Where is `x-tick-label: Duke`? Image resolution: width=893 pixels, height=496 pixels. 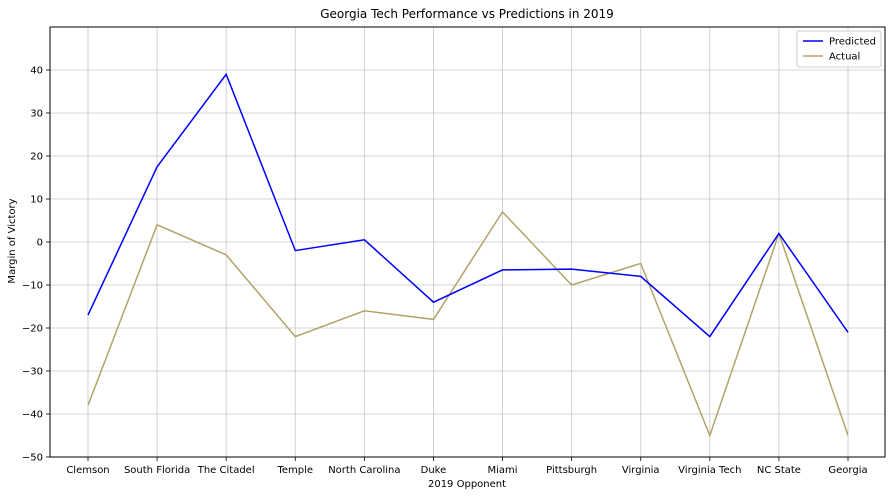 x-tick-label: Duke is located at coordinates (434, 470).